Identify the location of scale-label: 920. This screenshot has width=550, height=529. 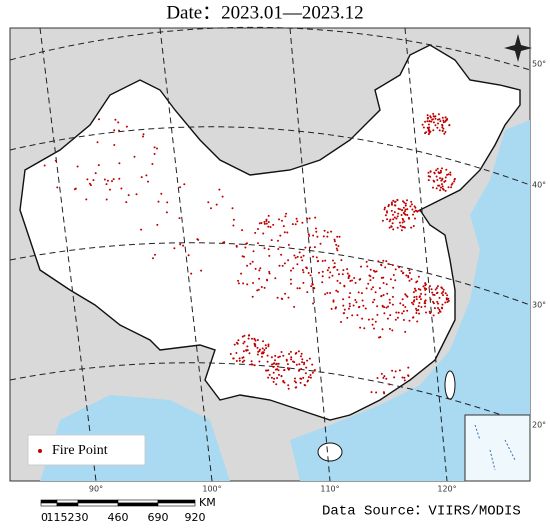
(195, 517).